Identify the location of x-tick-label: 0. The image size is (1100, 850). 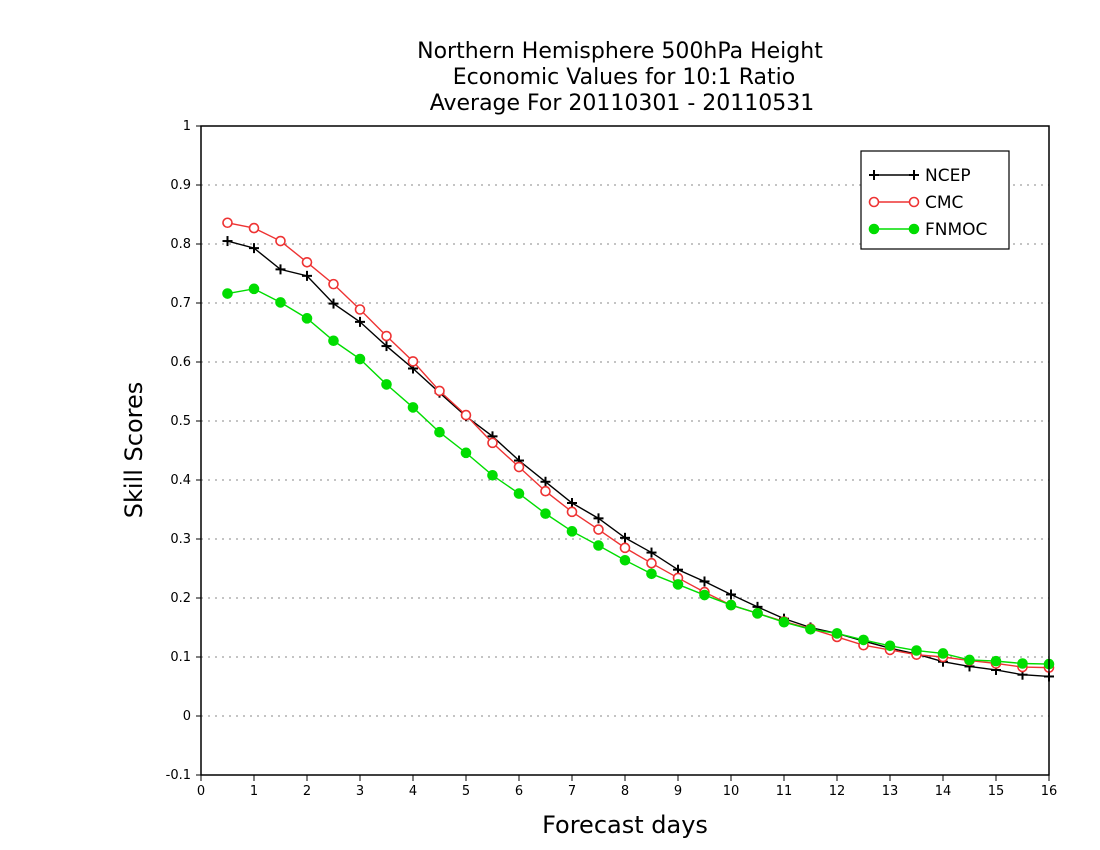
(201, 791).